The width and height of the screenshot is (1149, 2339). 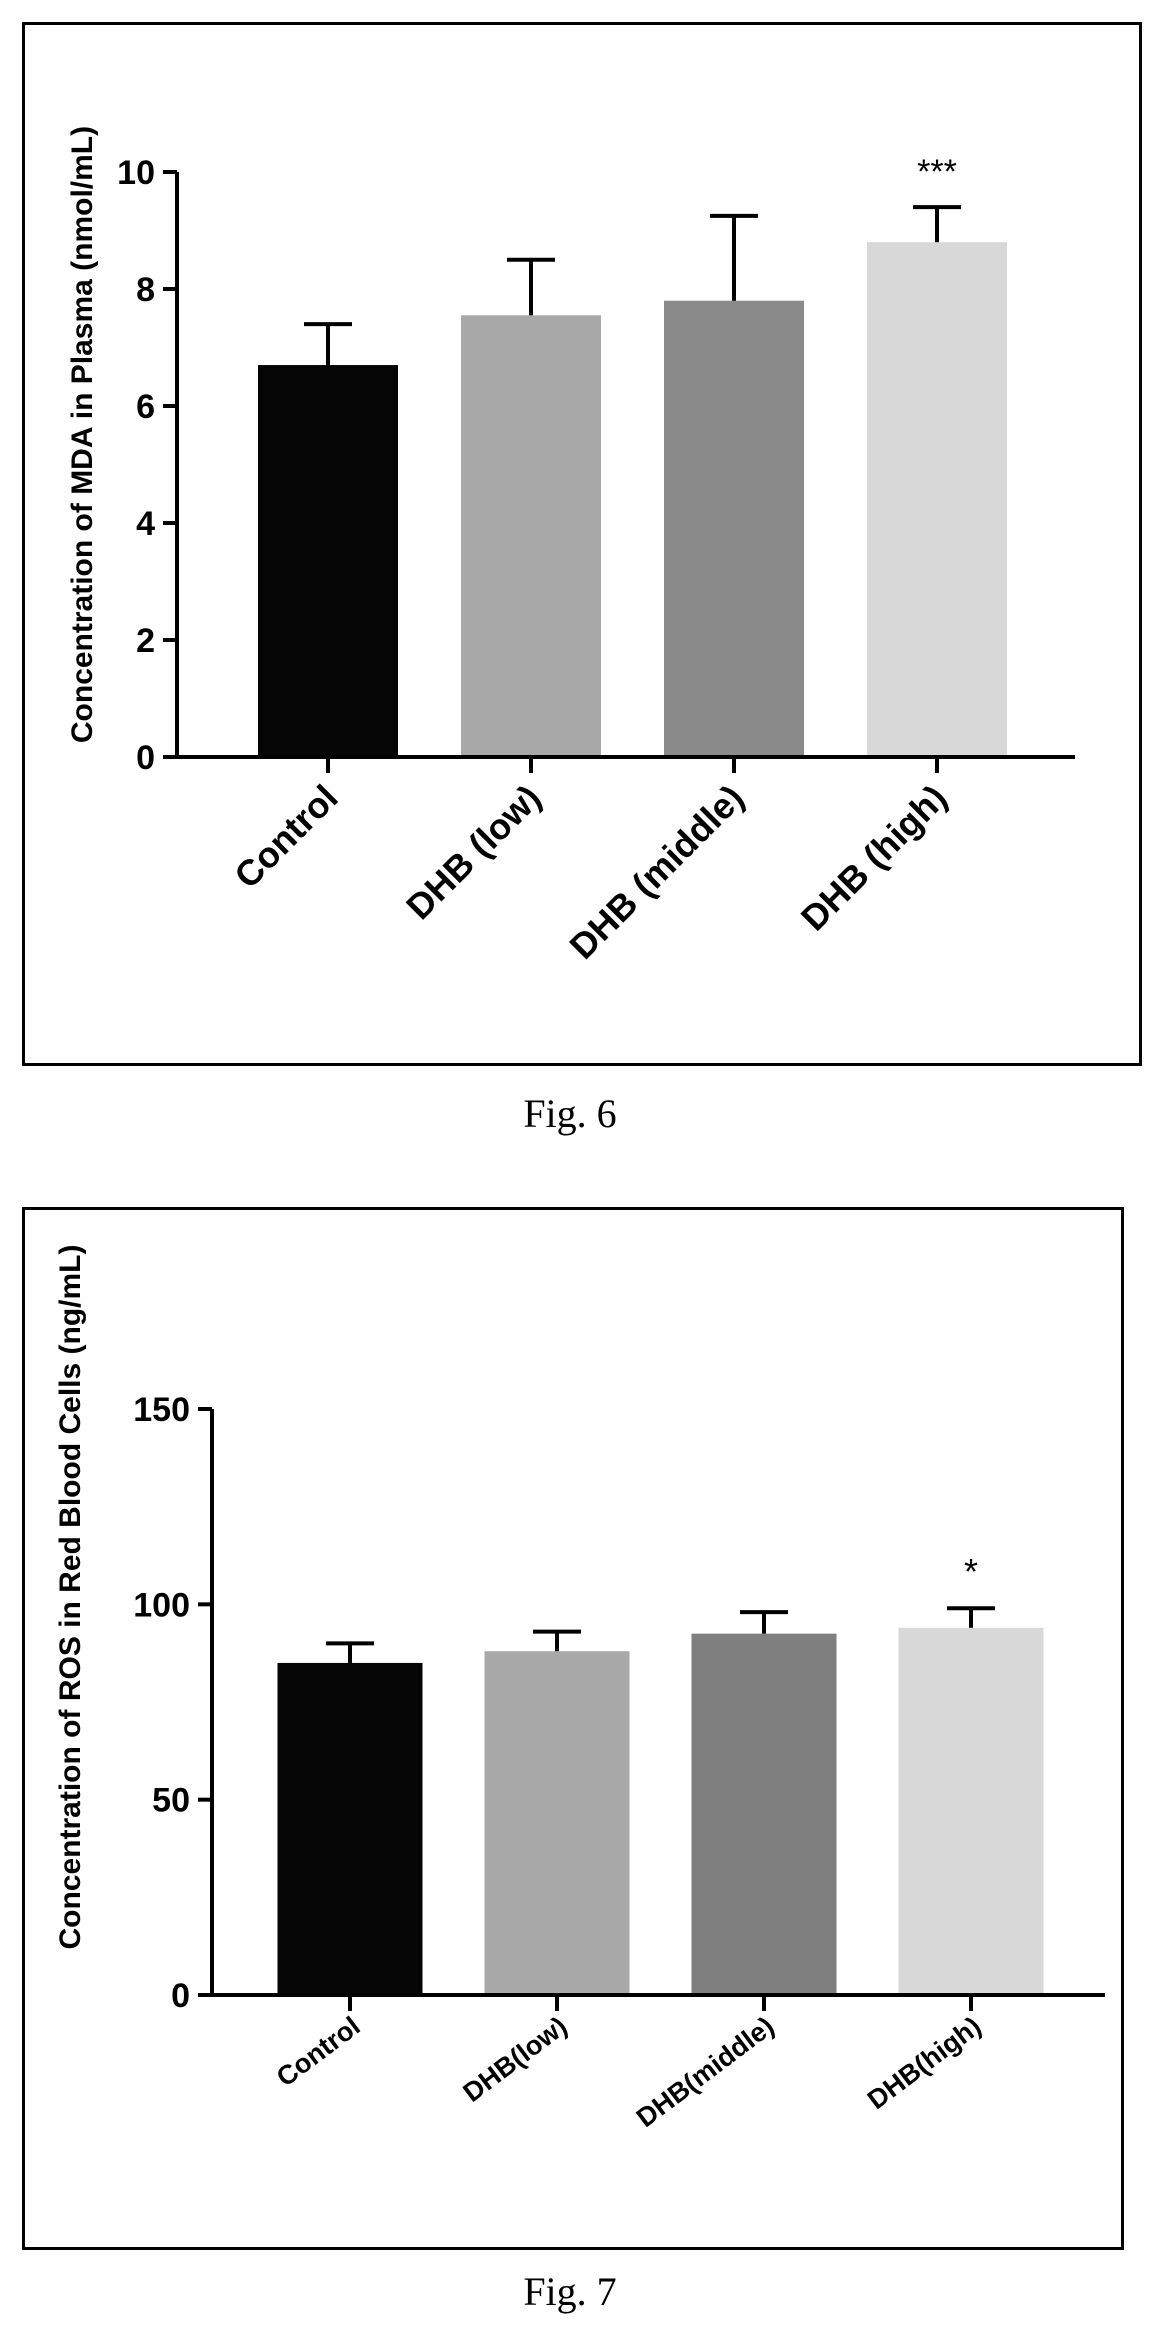 What do you see at coordinates (171, 1801) in the screenshot?
I see `y-tick-label-2: 50` at bounding box center [171, 1801].